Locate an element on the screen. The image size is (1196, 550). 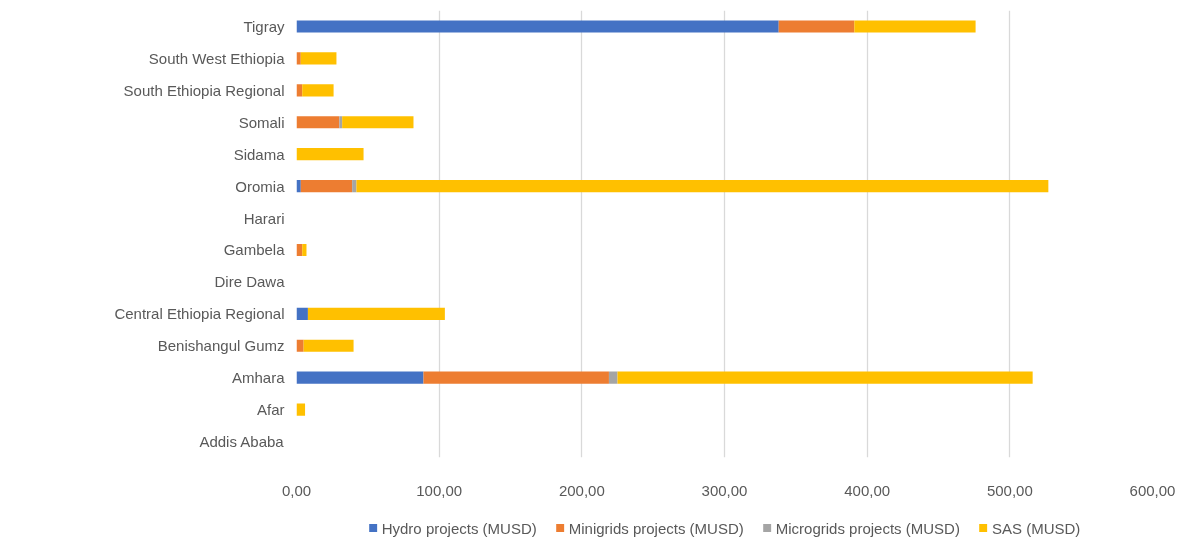
y-tick-label: Somali is located at coordinates (261, 122).